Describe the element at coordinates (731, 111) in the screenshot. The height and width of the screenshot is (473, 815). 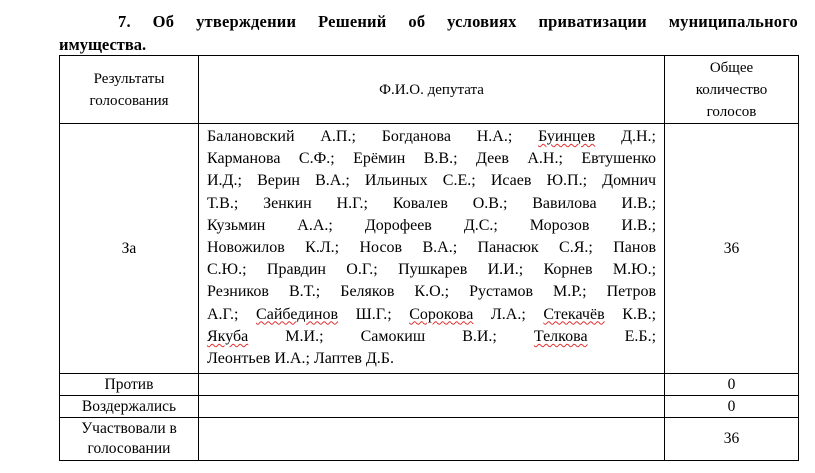
I see `header-count-line: голосов` at that location.